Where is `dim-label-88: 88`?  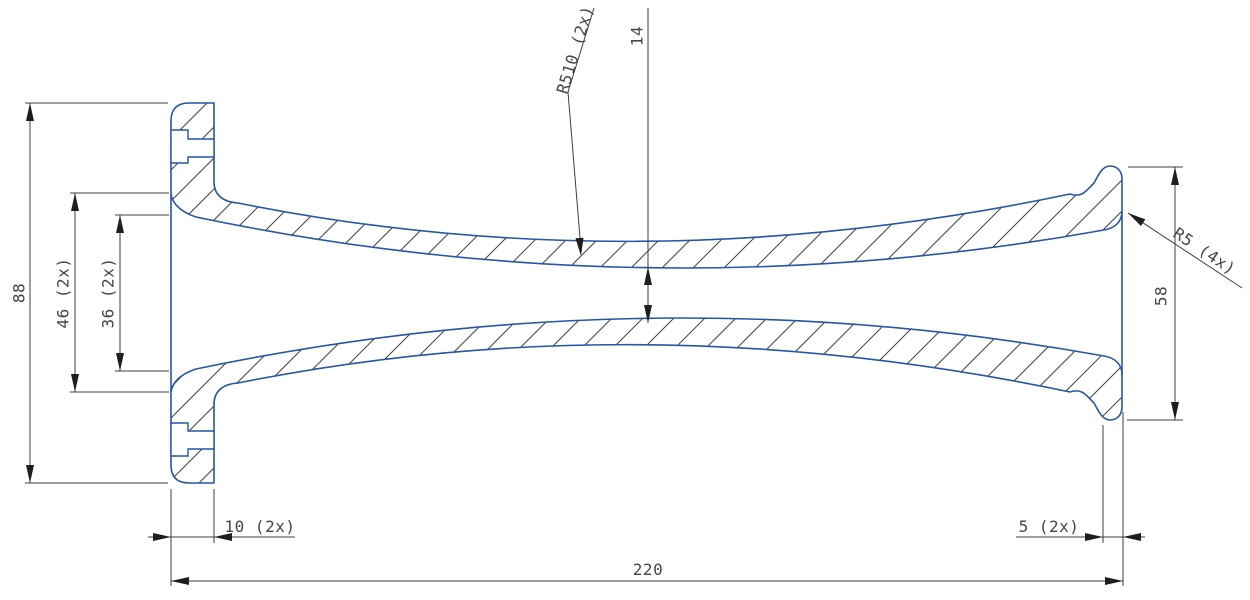 dim-label-88: 88 is located at coordinates (19, 293).